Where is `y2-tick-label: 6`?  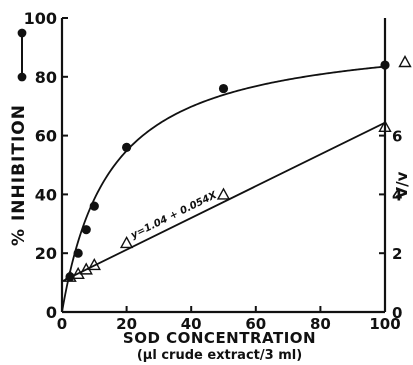
y2-tick-label: 6 is located at coordinates (397, 137).